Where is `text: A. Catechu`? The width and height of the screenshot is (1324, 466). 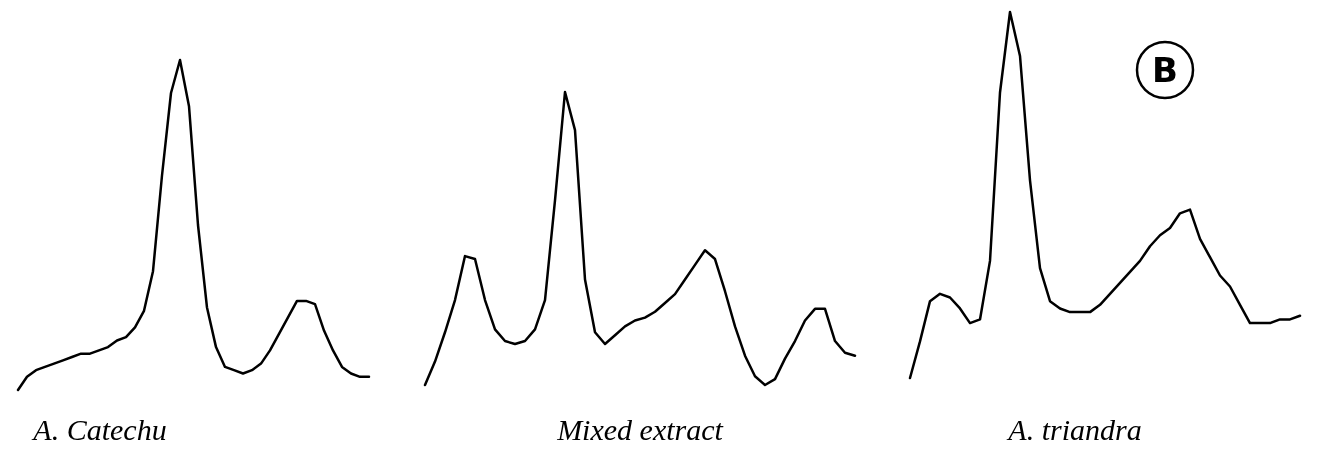
text: A. Catechu is located at coordinates (99, 429).